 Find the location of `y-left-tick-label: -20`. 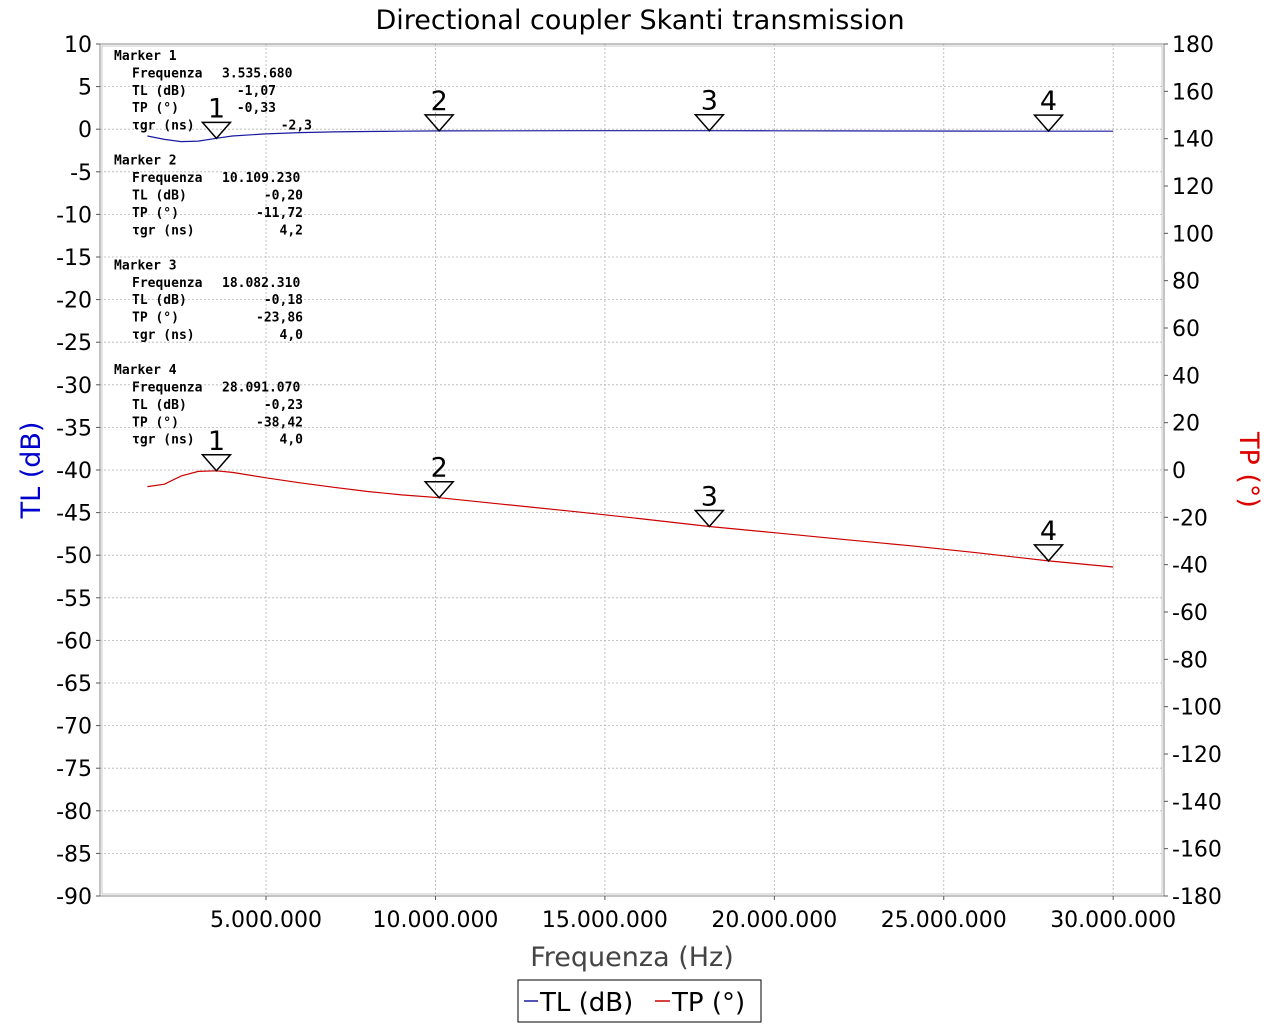

y-left-tick-label: -20 is located at coordinates (74, 301).